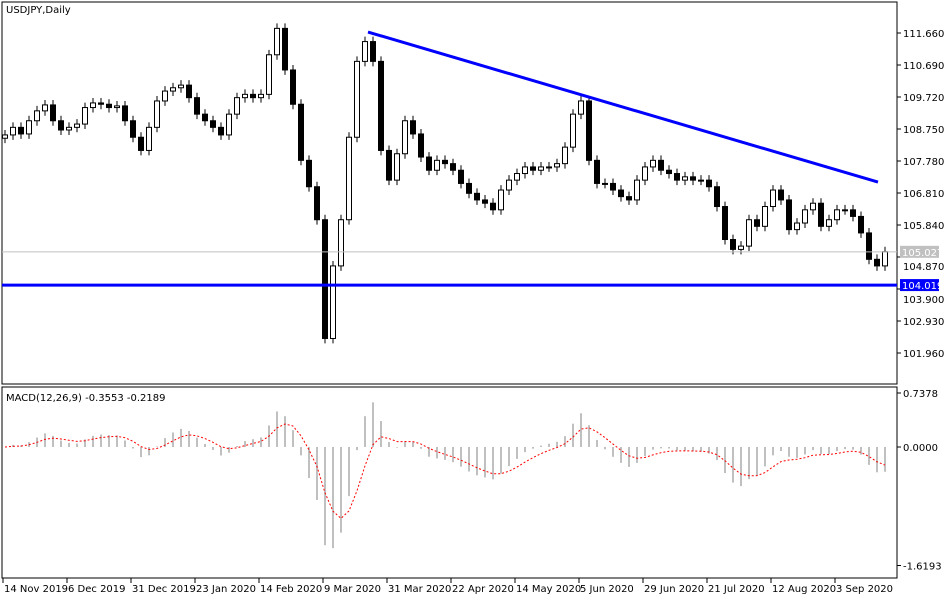 This screenshot has height=600, width=950. Describe the element at coordinates (864, 589) in the screenshot. I see `x-tick-label: 3 Sep 2020` at that location.